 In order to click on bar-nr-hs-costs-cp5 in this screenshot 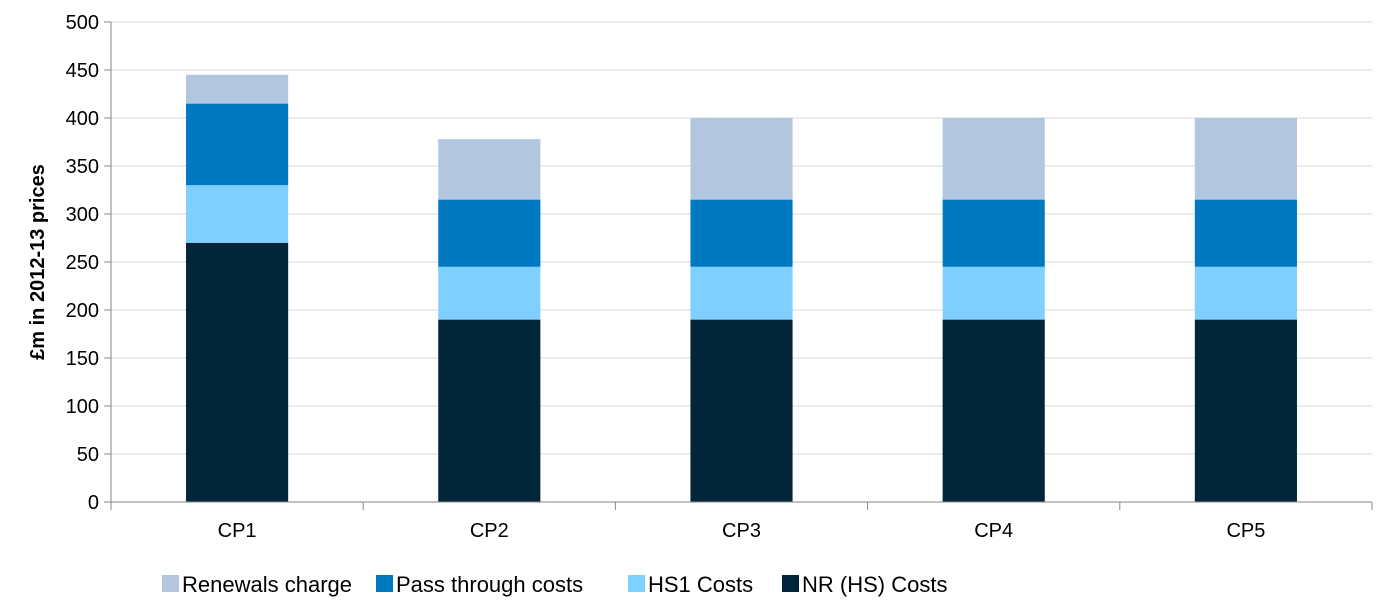, I will do `click(1245, 410)`.